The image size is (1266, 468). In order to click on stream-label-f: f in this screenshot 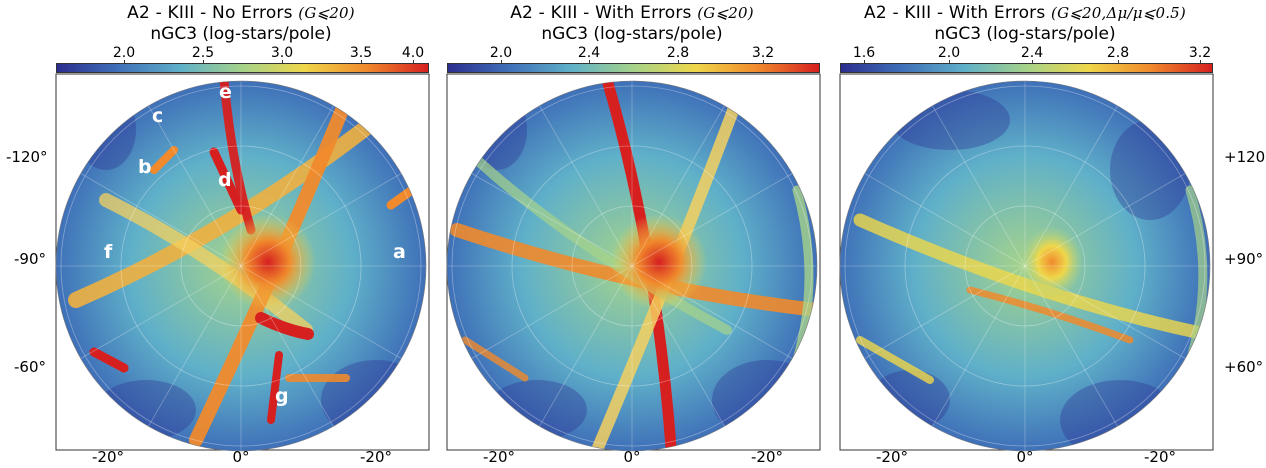, I will do `click(108, 252)`.